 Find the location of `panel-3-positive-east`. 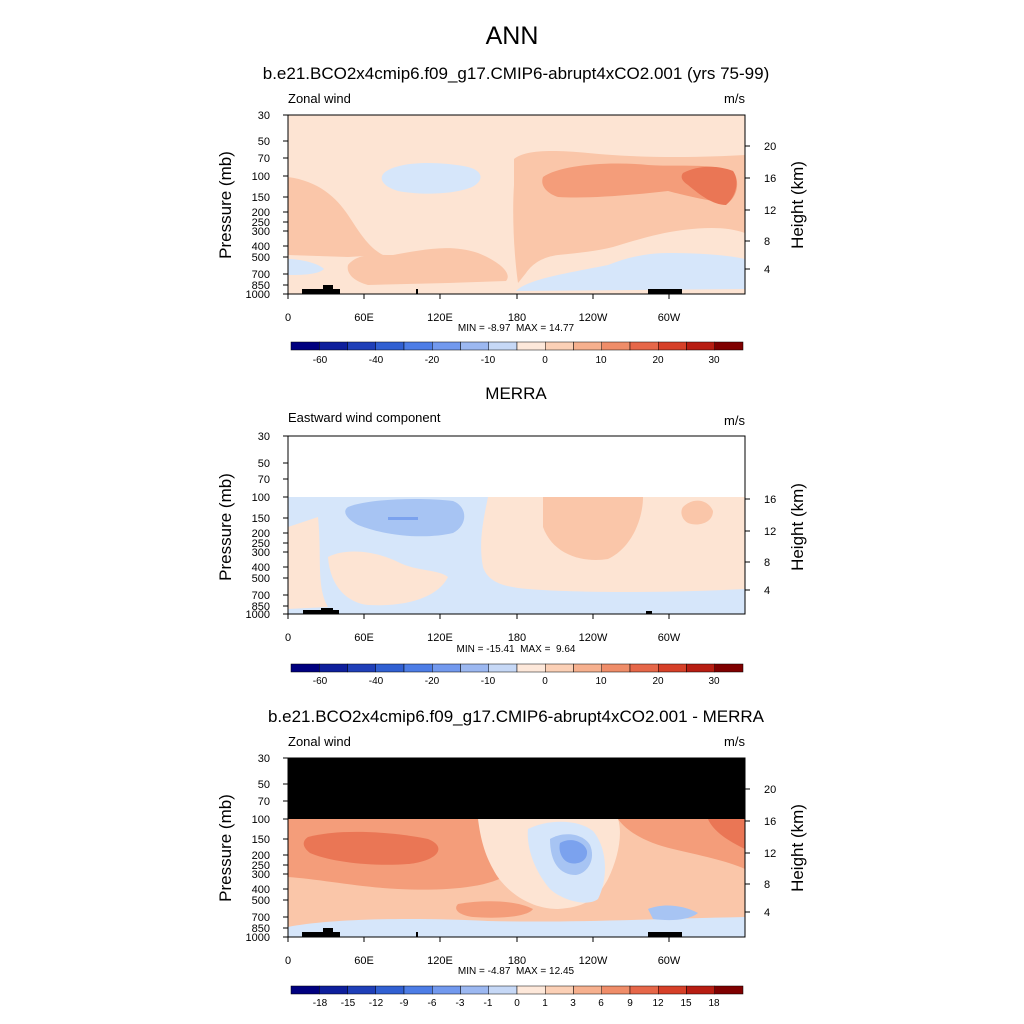

panel-3-positive-east is located at coordinates (681, 844).